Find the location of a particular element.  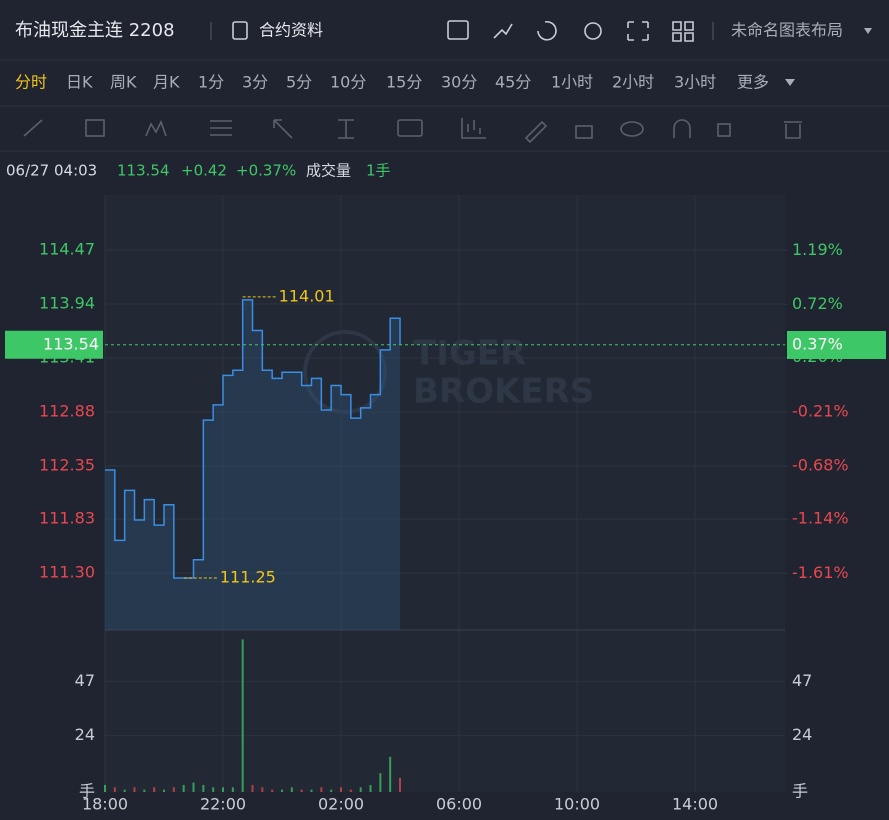

symbol-title: 布油现金主连 2208 is located at coordinates (95, 30).